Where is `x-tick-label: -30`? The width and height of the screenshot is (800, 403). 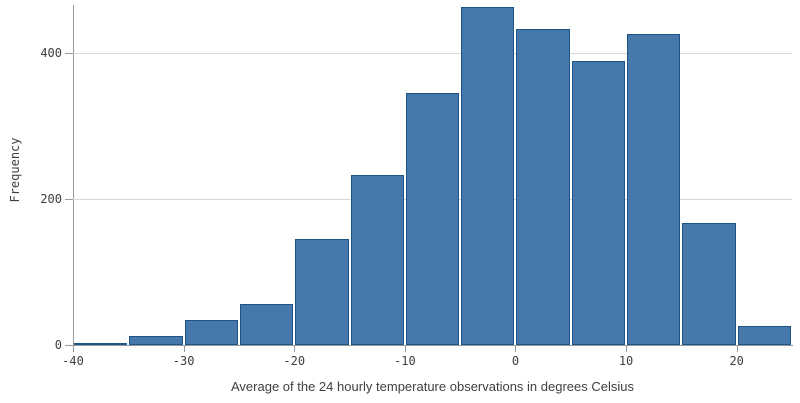 x-tick-label: -30 is located at coordinates (183, 361).